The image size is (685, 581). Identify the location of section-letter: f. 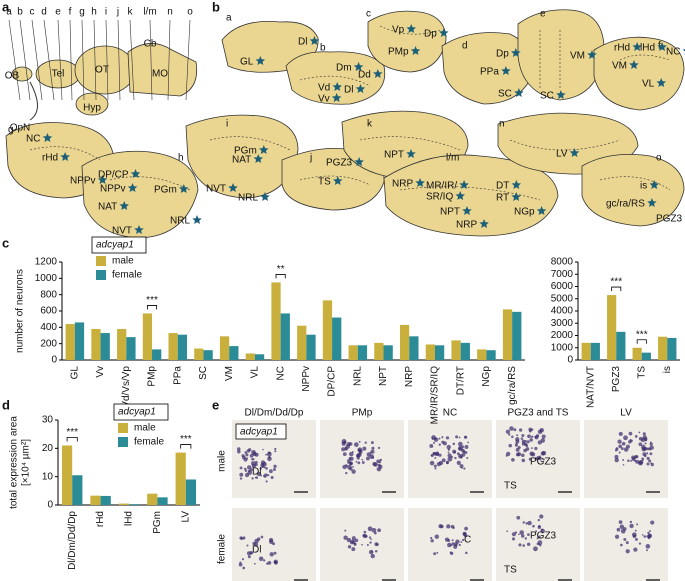
(70, 12).